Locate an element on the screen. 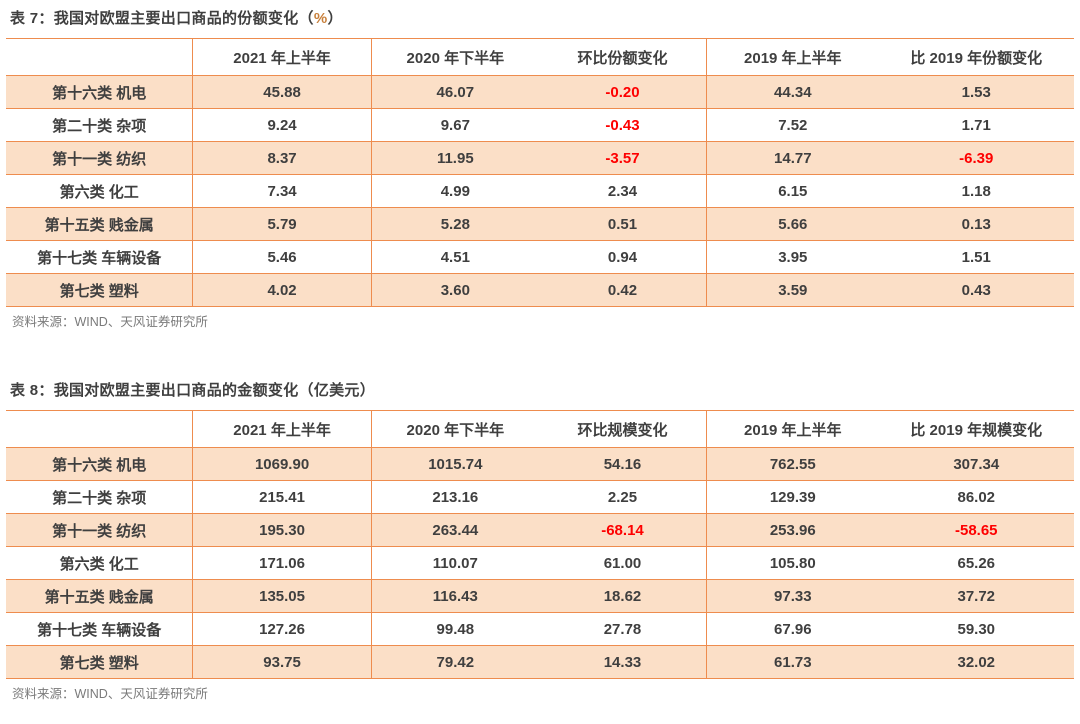 The image size is (1080, 724). value-cell: 1015.74 is located at coordinates (455, 464).